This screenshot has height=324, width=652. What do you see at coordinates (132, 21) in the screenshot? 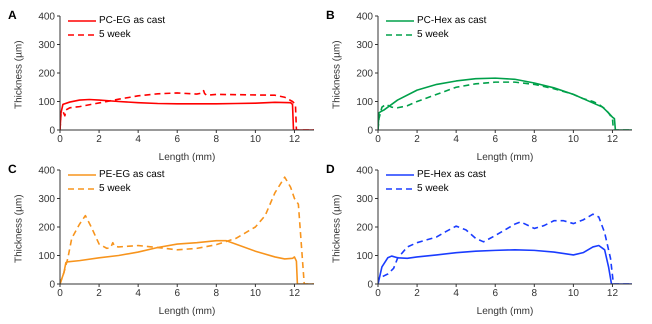
I see `legend-label: PC-EG as cast` at bounding box center [132, 21].